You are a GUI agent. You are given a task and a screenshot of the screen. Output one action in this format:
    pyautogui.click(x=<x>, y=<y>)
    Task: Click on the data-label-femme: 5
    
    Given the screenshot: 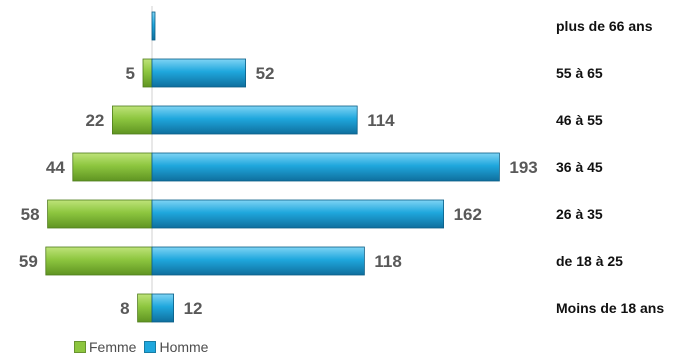 What is the action you would take?
    pyautogui.click(x=130, y=73)
    